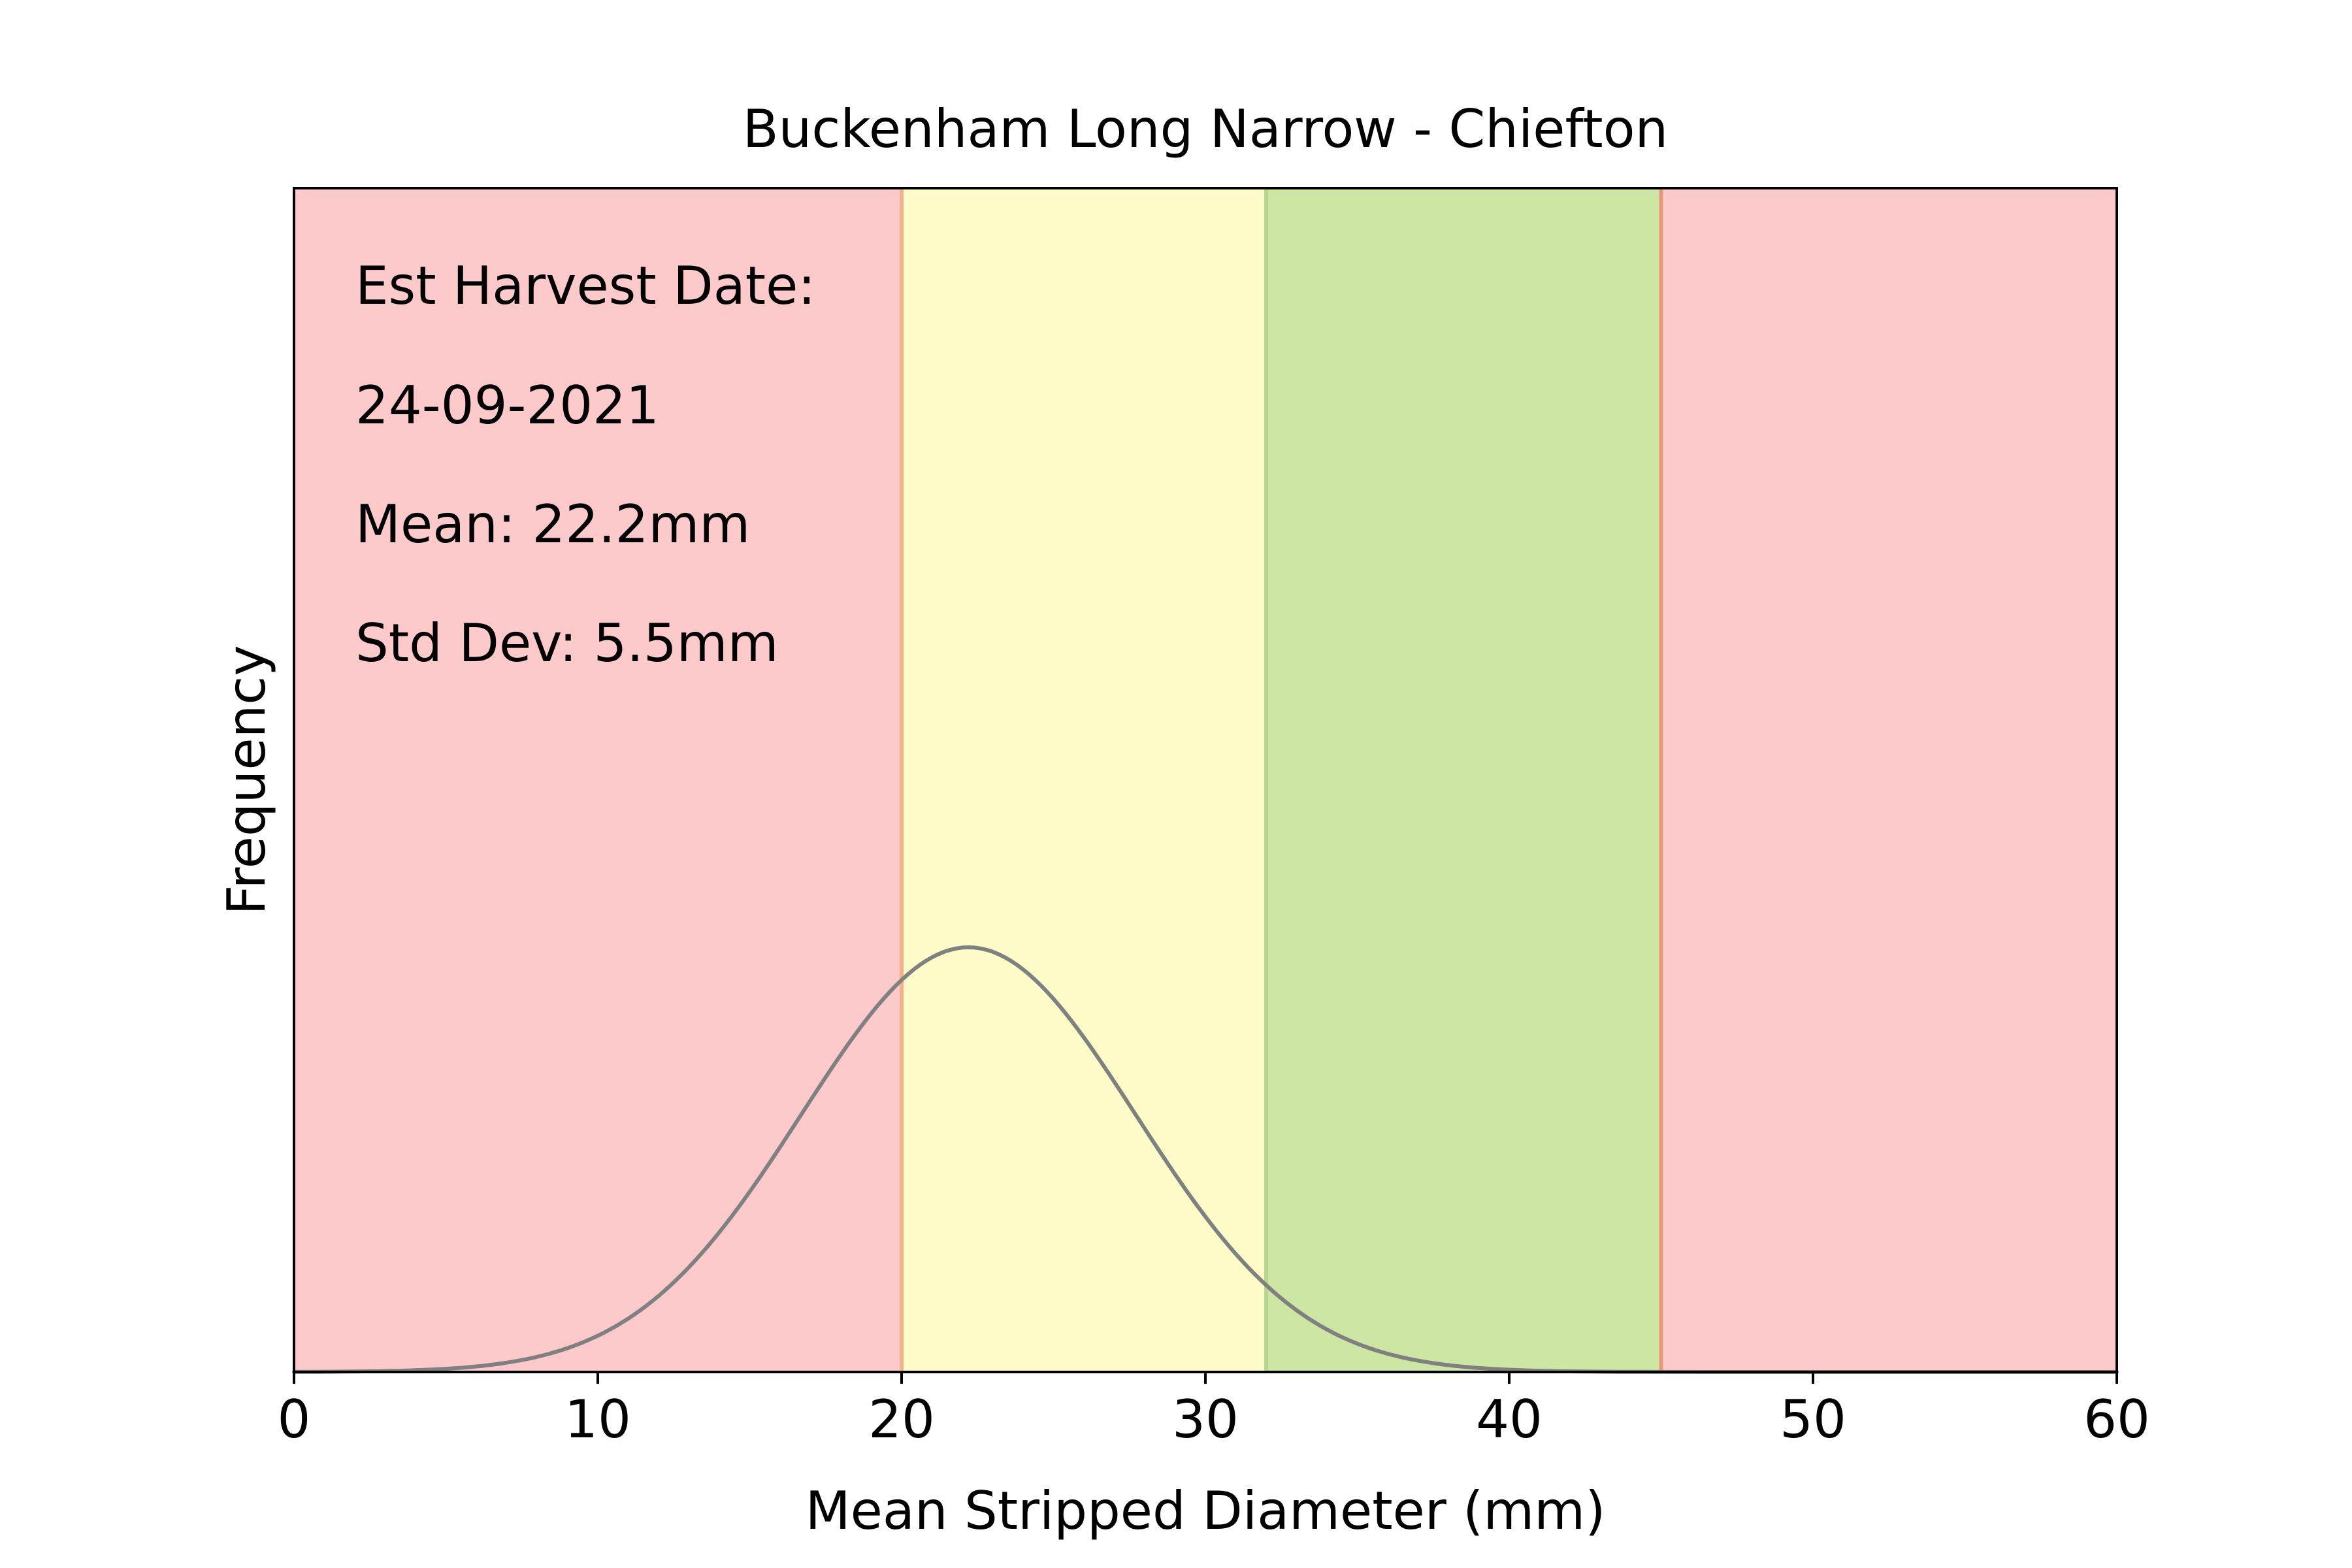 This screenshot has width=2352, height=1568. Describe the element at coordinates (2116, 1419) in the screenshot. I see `x-tick-label-6: 60` at that location.